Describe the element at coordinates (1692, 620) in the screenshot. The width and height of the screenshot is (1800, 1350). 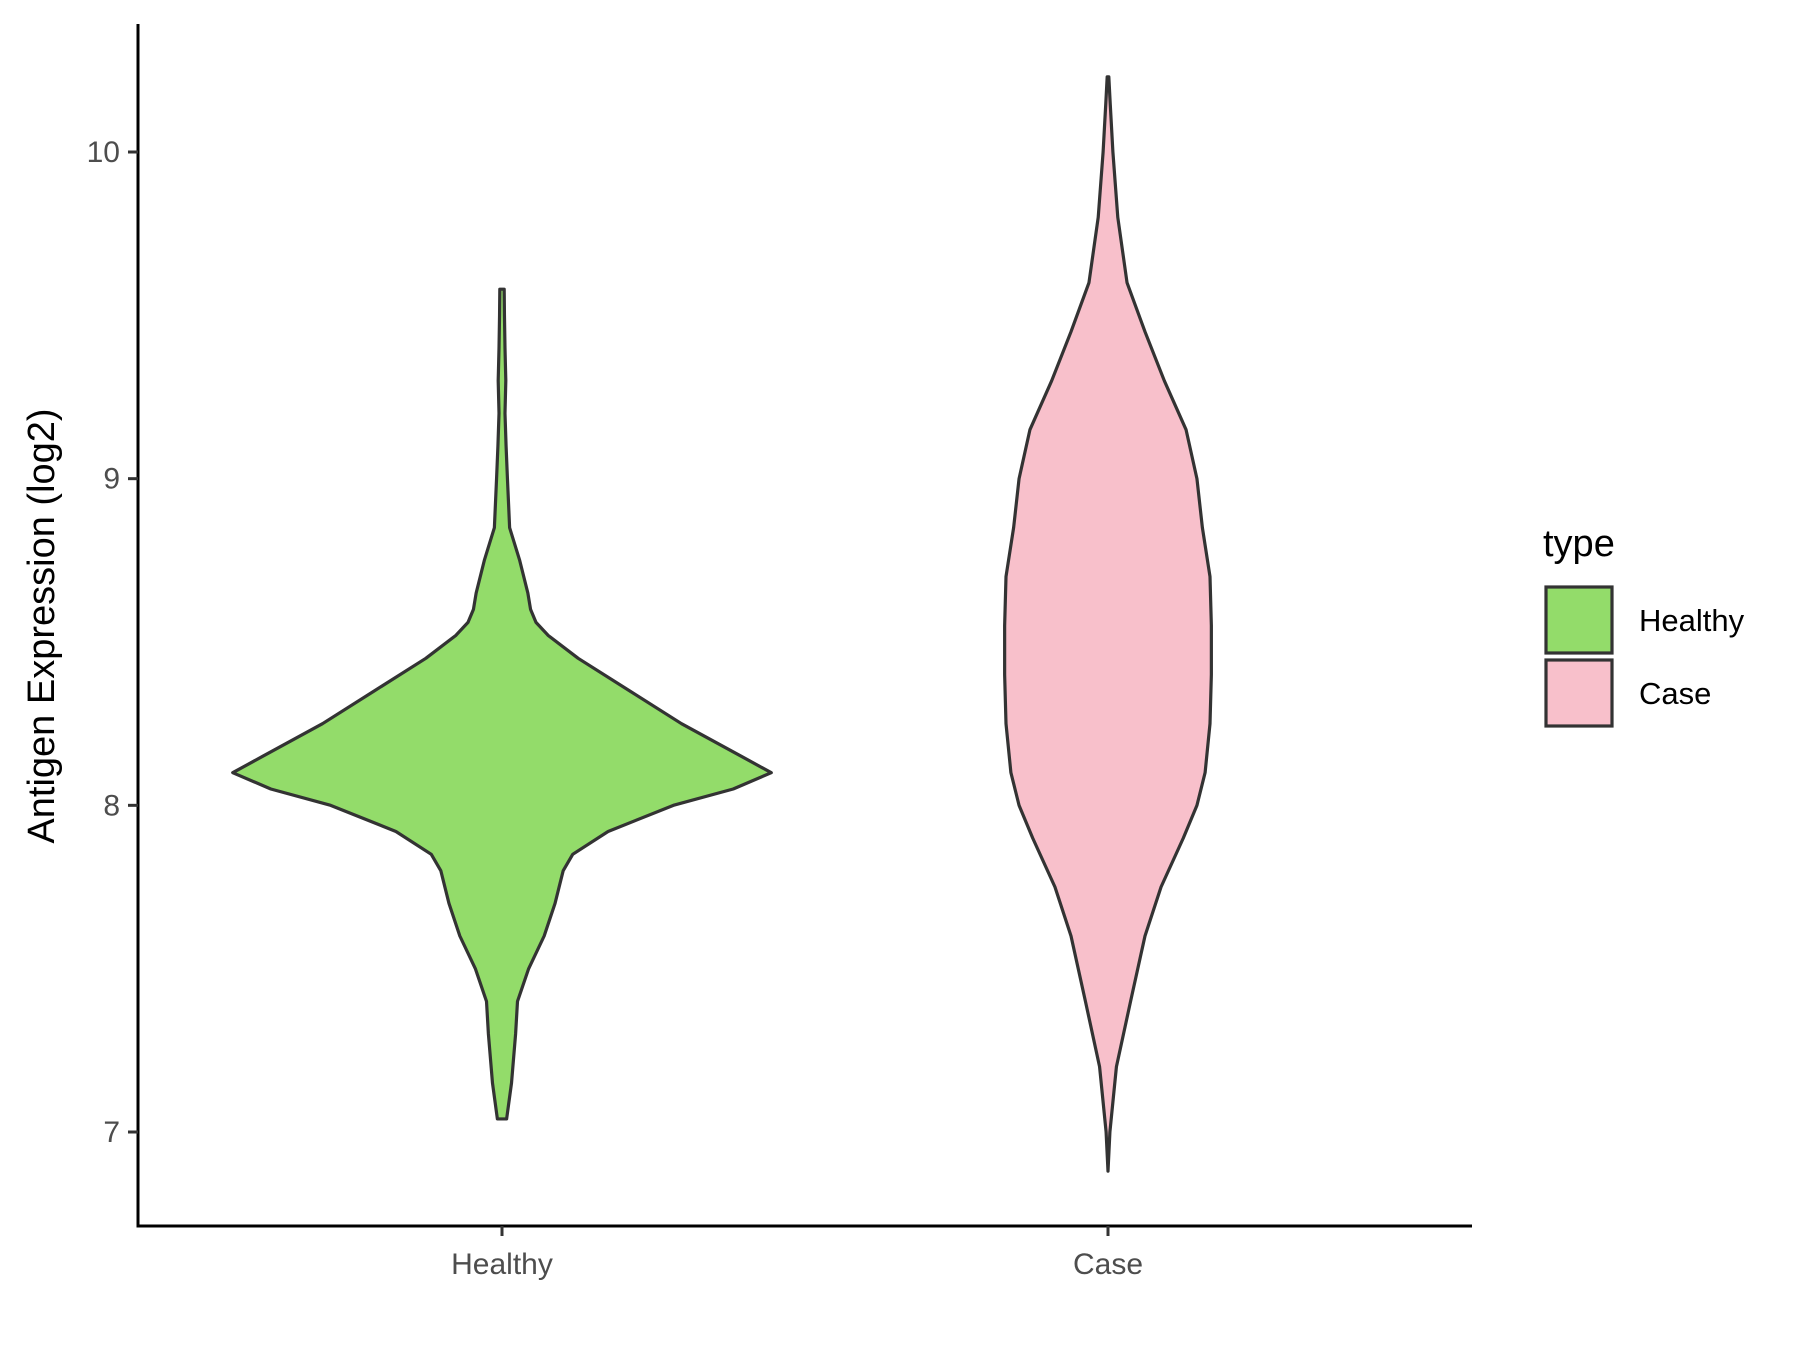
I see `legend-label-healthy: Healthy` at that location.